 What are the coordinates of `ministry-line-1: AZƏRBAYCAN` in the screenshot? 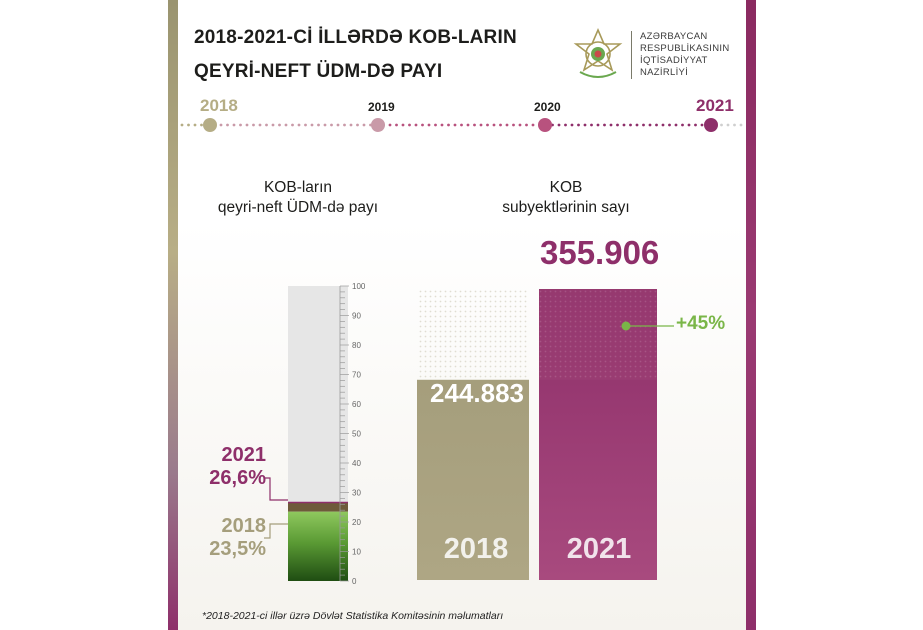 It's located at (674, 36).